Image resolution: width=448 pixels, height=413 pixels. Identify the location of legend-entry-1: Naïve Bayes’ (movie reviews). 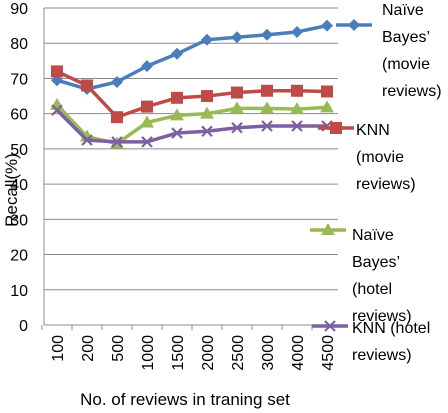
(389, 51).